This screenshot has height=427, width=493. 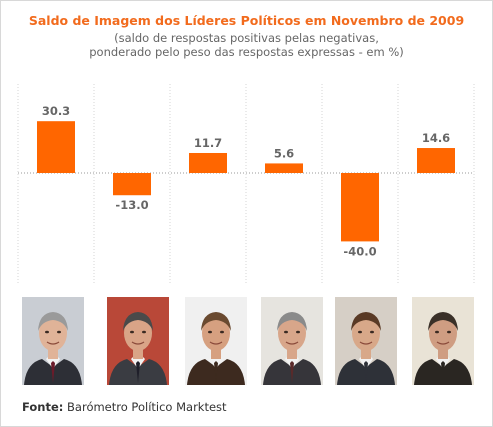 What do you see at coordinates (53, 341) in the screenshot?
I see `leader-photo-1-icon` at bounding box center [53, 341].